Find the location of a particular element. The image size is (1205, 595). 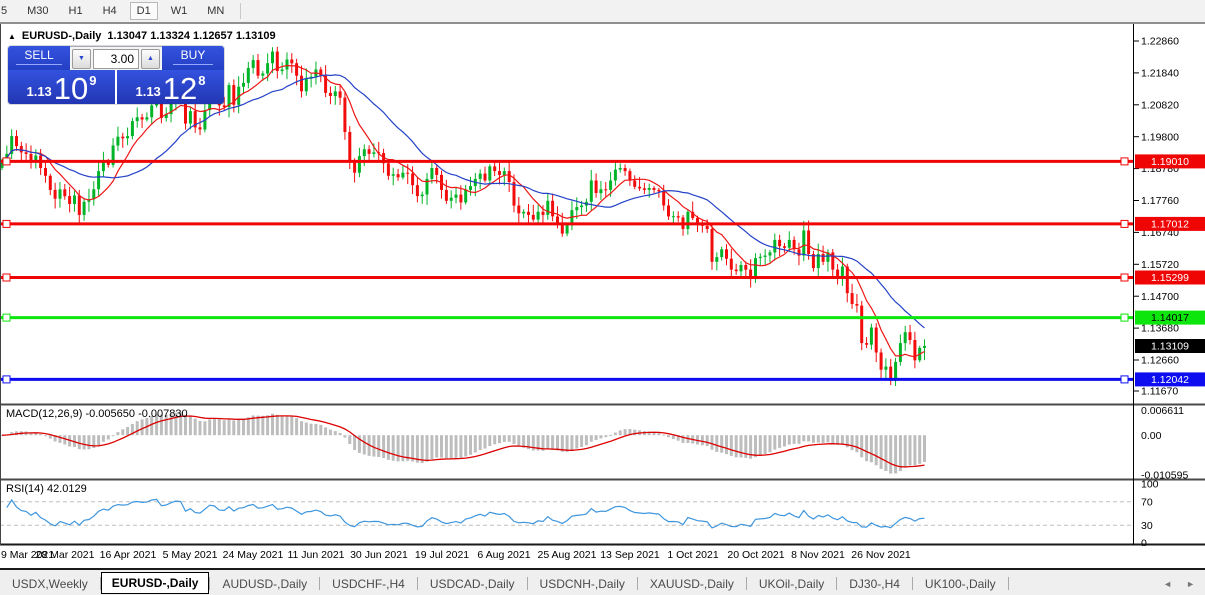

svg-text: 1.12042 is located at coordinates (1170, 380).